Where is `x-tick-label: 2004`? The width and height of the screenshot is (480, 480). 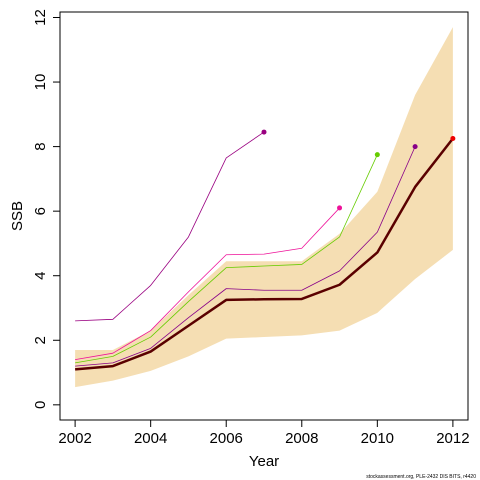 x-tick-label: 2004 is located at coordinates (150, 438).